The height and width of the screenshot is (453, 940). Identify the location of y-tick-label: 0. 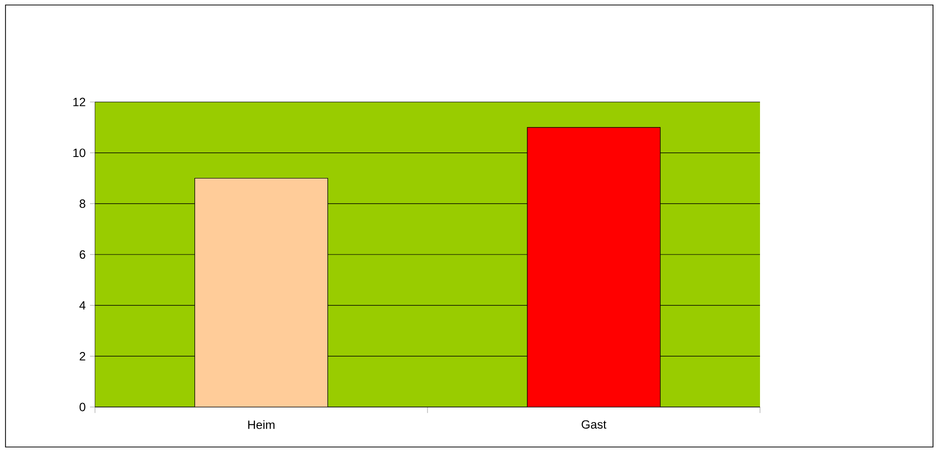
(83, 407).